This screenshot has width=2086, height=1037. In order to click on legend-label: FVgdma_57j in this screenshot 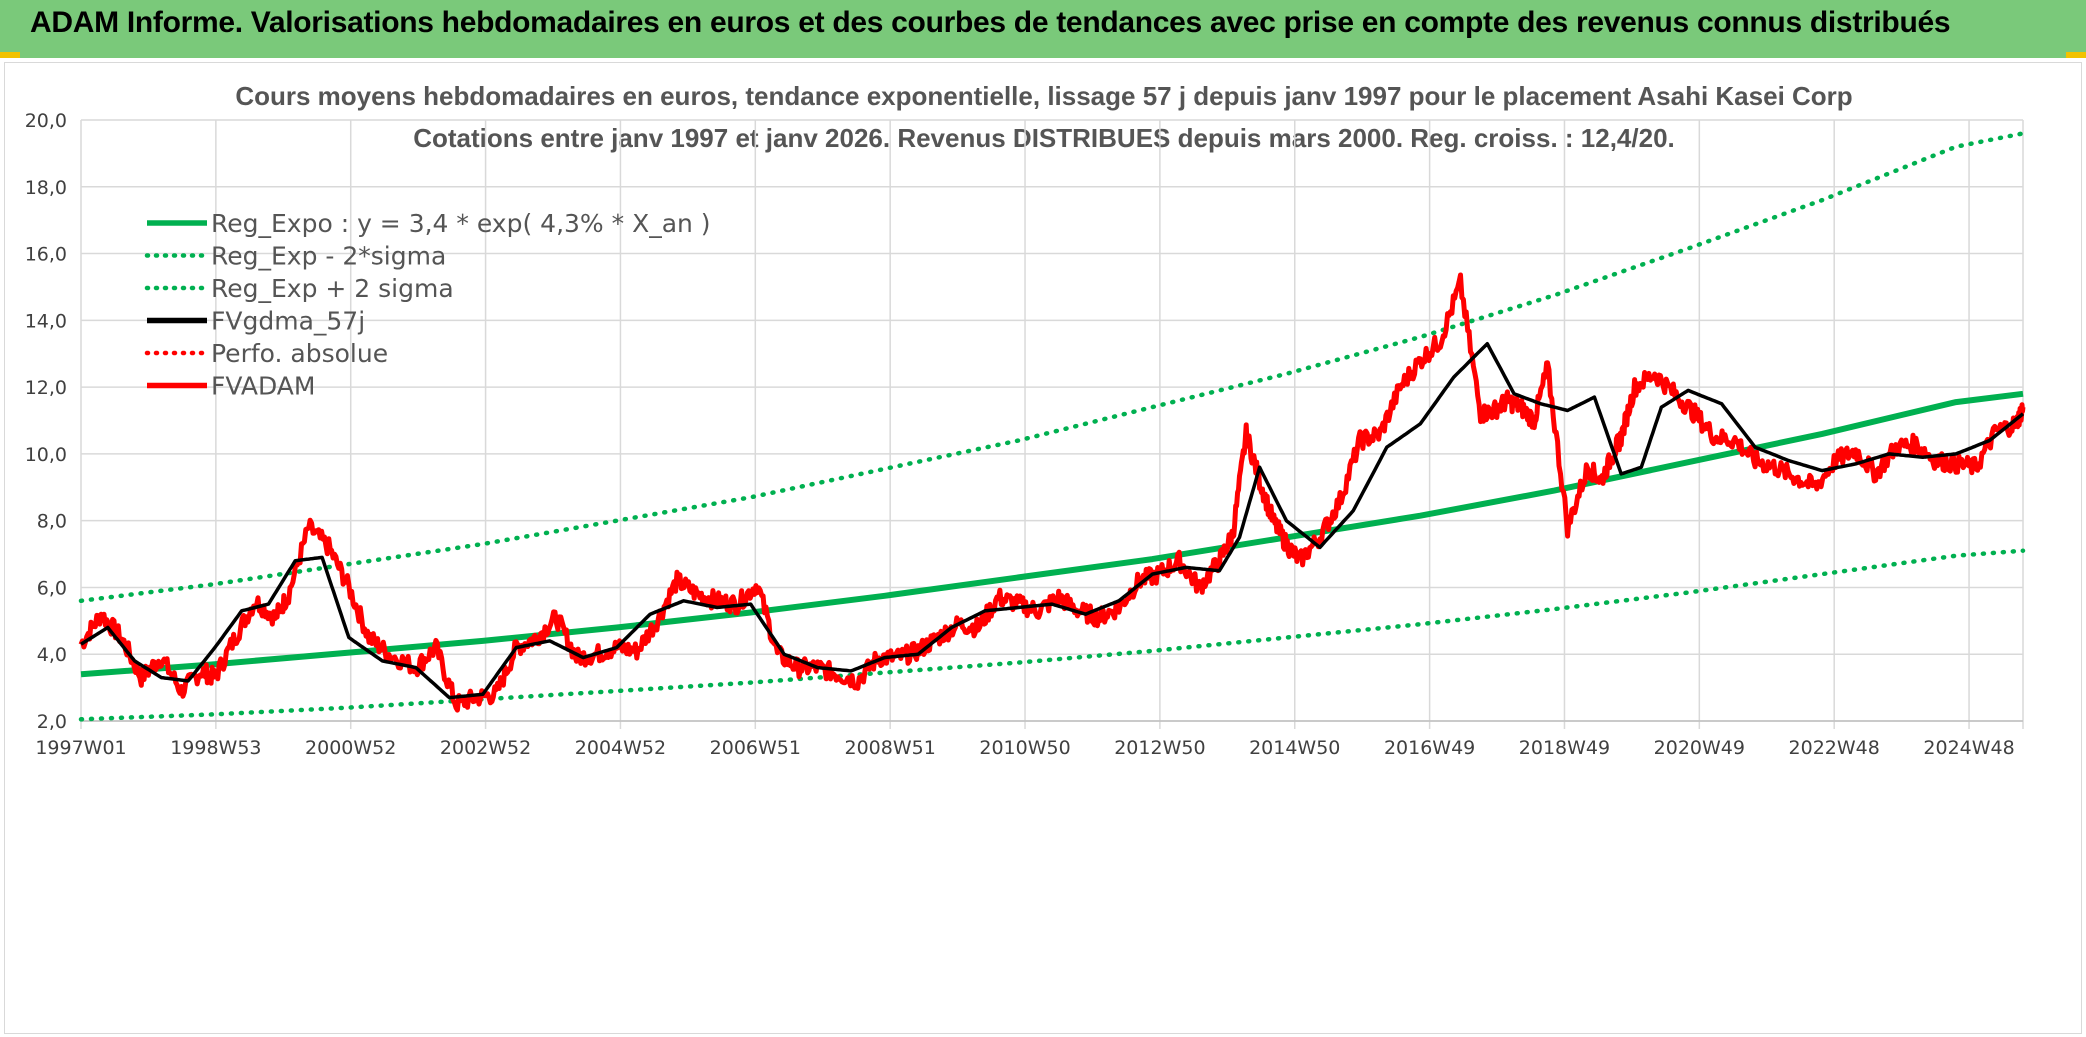, I will do `click(288, 321)`.